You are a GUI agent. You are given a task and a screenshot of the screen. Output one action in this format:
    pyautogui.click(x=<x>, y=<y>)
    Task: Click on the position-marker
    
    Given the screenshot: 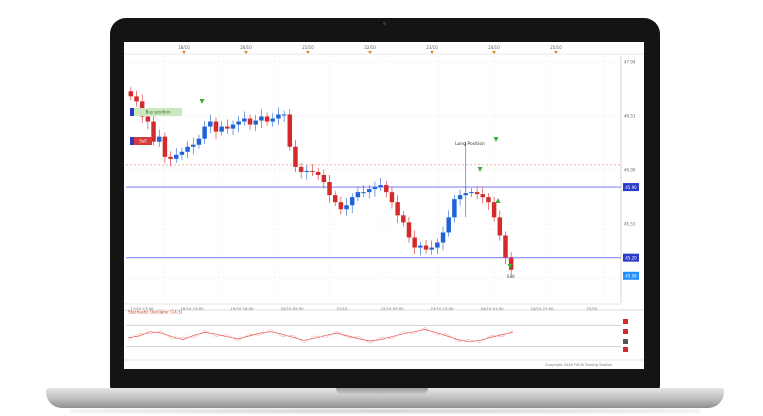 What is the action you would take?
    pyautogui.click(x=132, y=112)
    